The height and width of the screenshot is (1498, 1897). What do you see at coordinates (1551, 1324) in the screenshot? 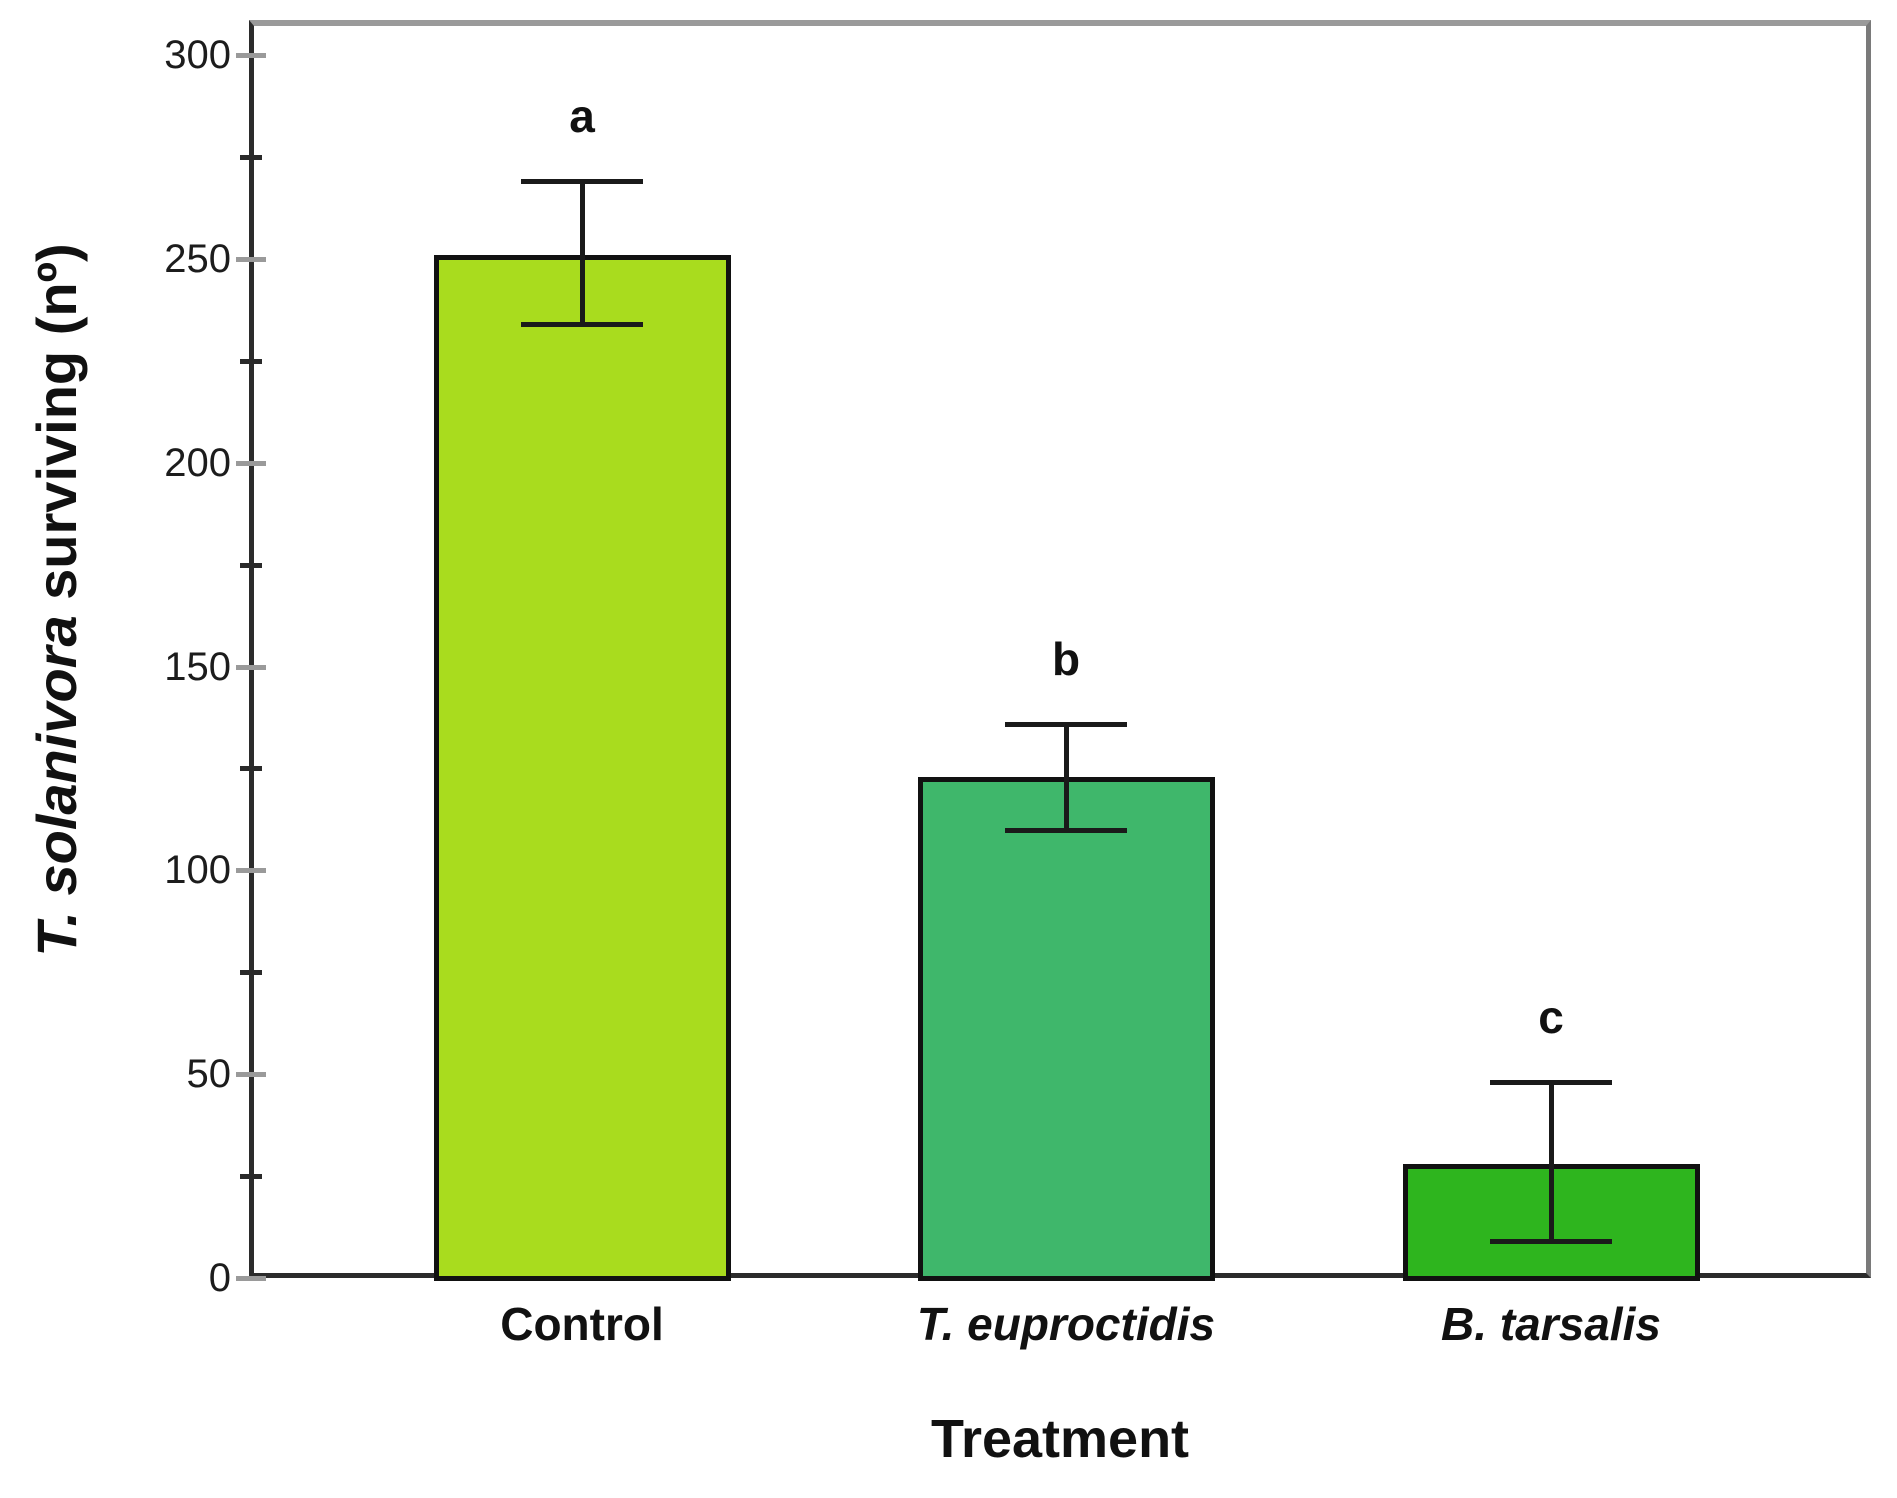
I see `x-category-label: B. tarsalis` at bounding box center [1551, 1324].